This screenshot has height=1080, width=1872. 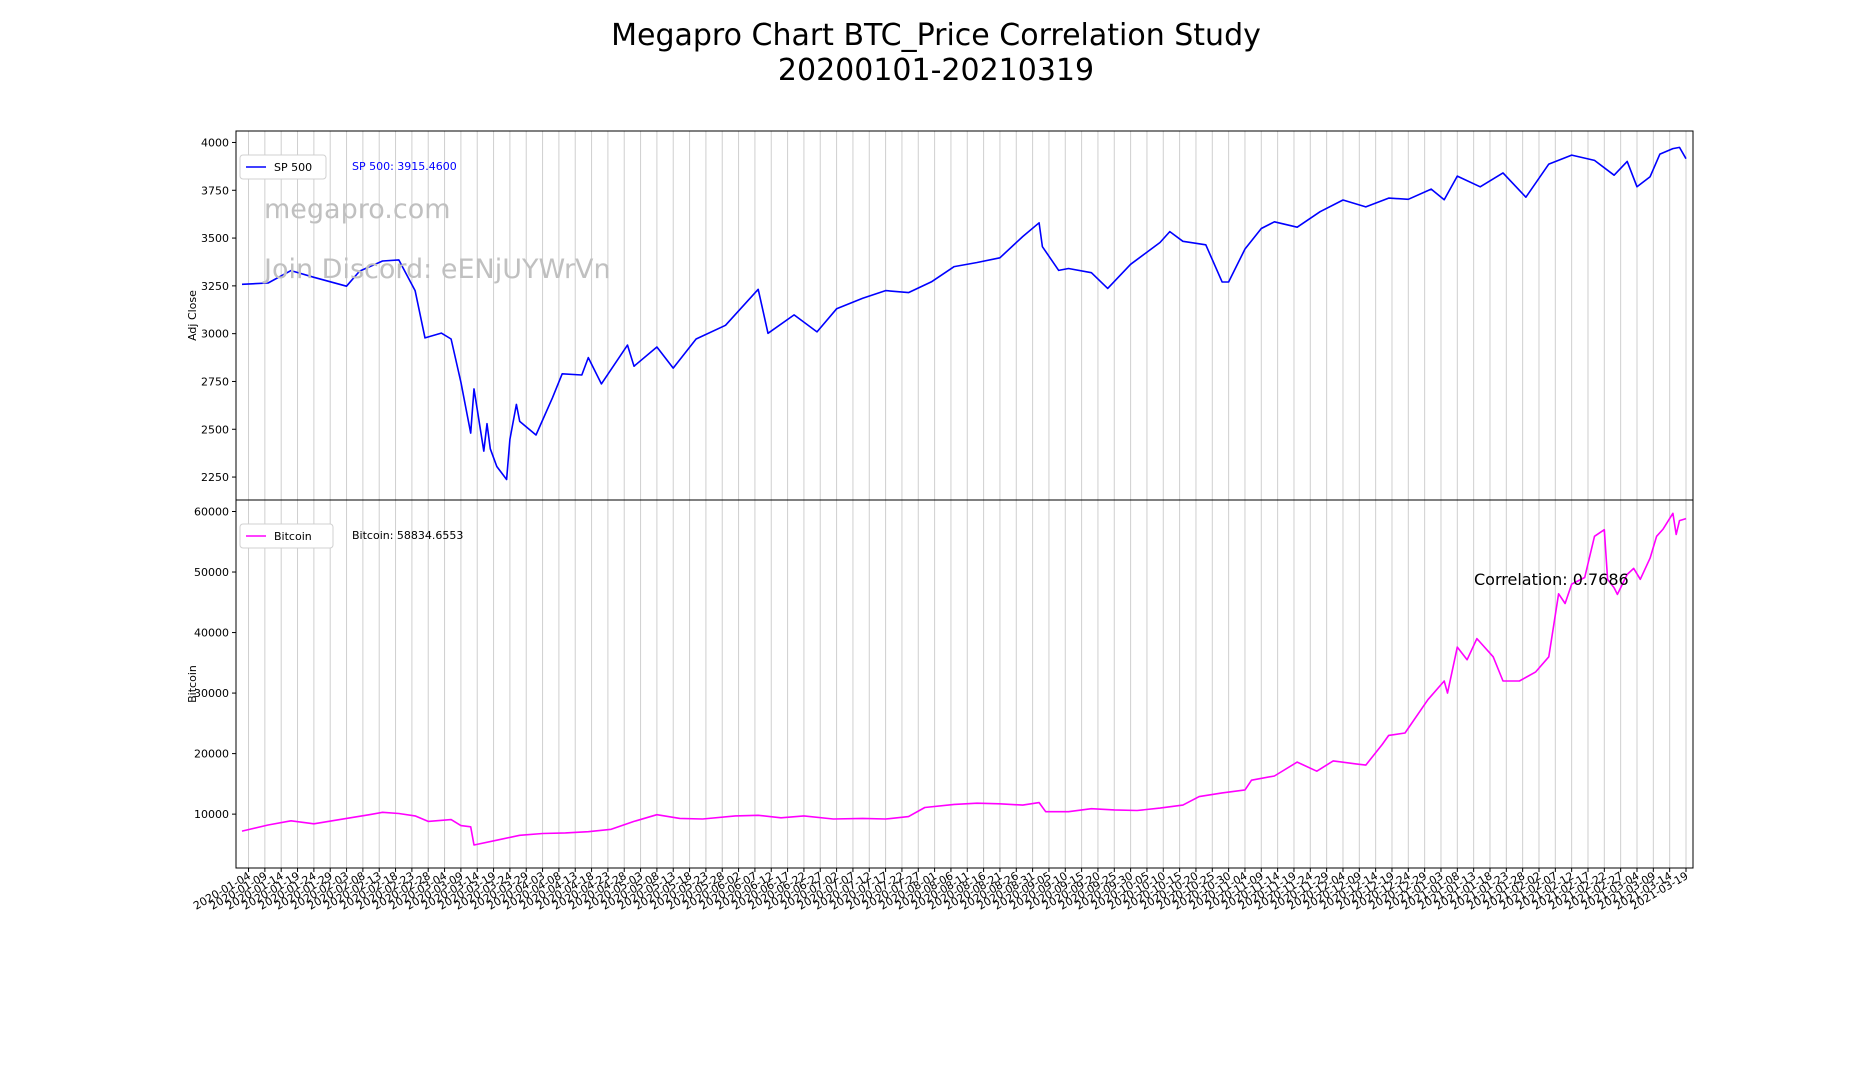 What do you see at coordinates (293, 536) in the screenshot?
I see `legend-label: Bitcoin` at bounding box center [293, 536].